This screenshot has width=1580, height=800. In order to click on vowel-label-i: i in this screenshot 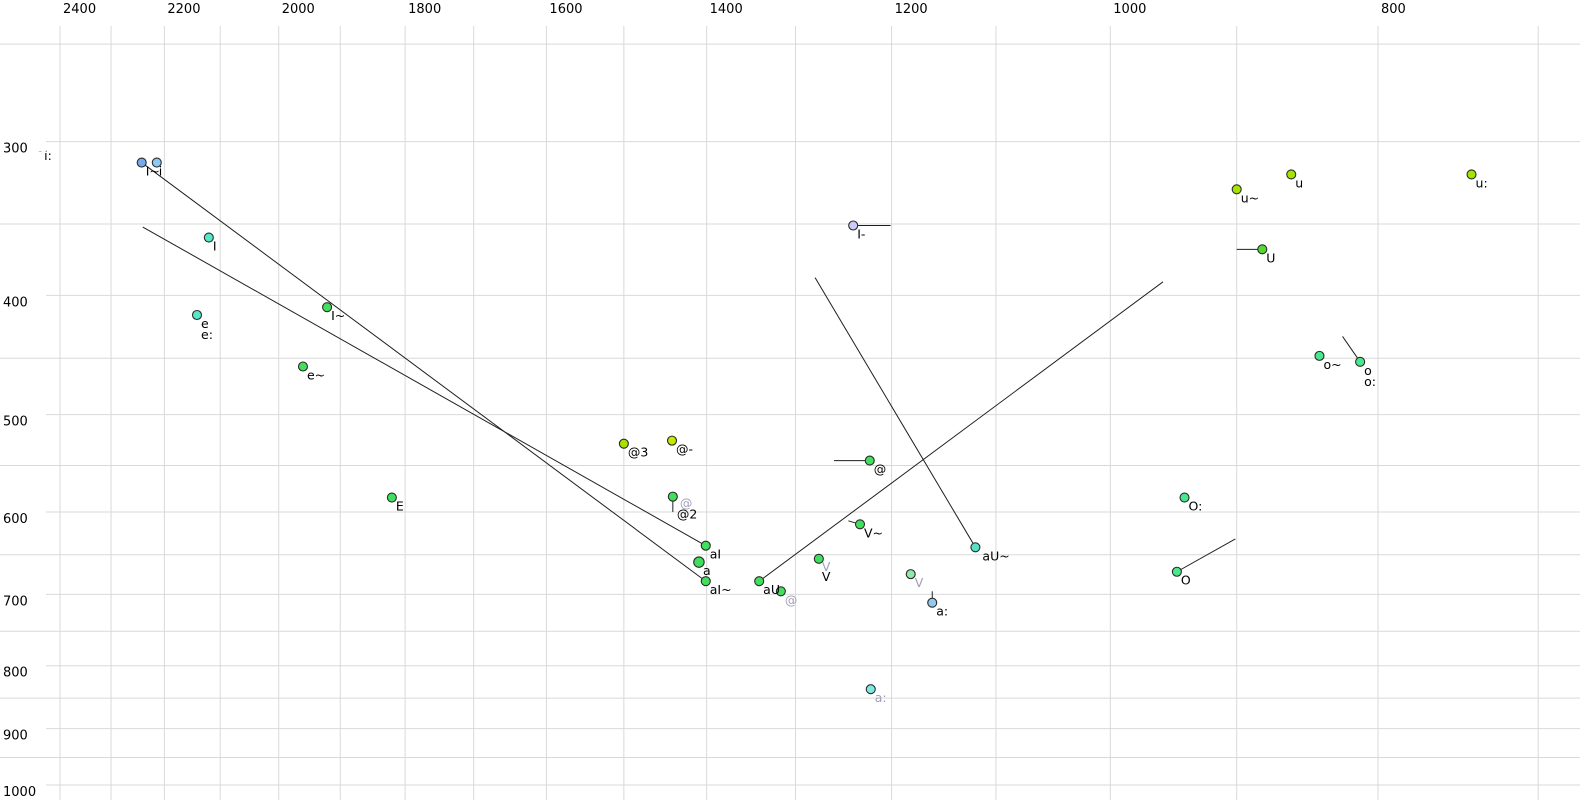, I will do `click(160, 171)`.